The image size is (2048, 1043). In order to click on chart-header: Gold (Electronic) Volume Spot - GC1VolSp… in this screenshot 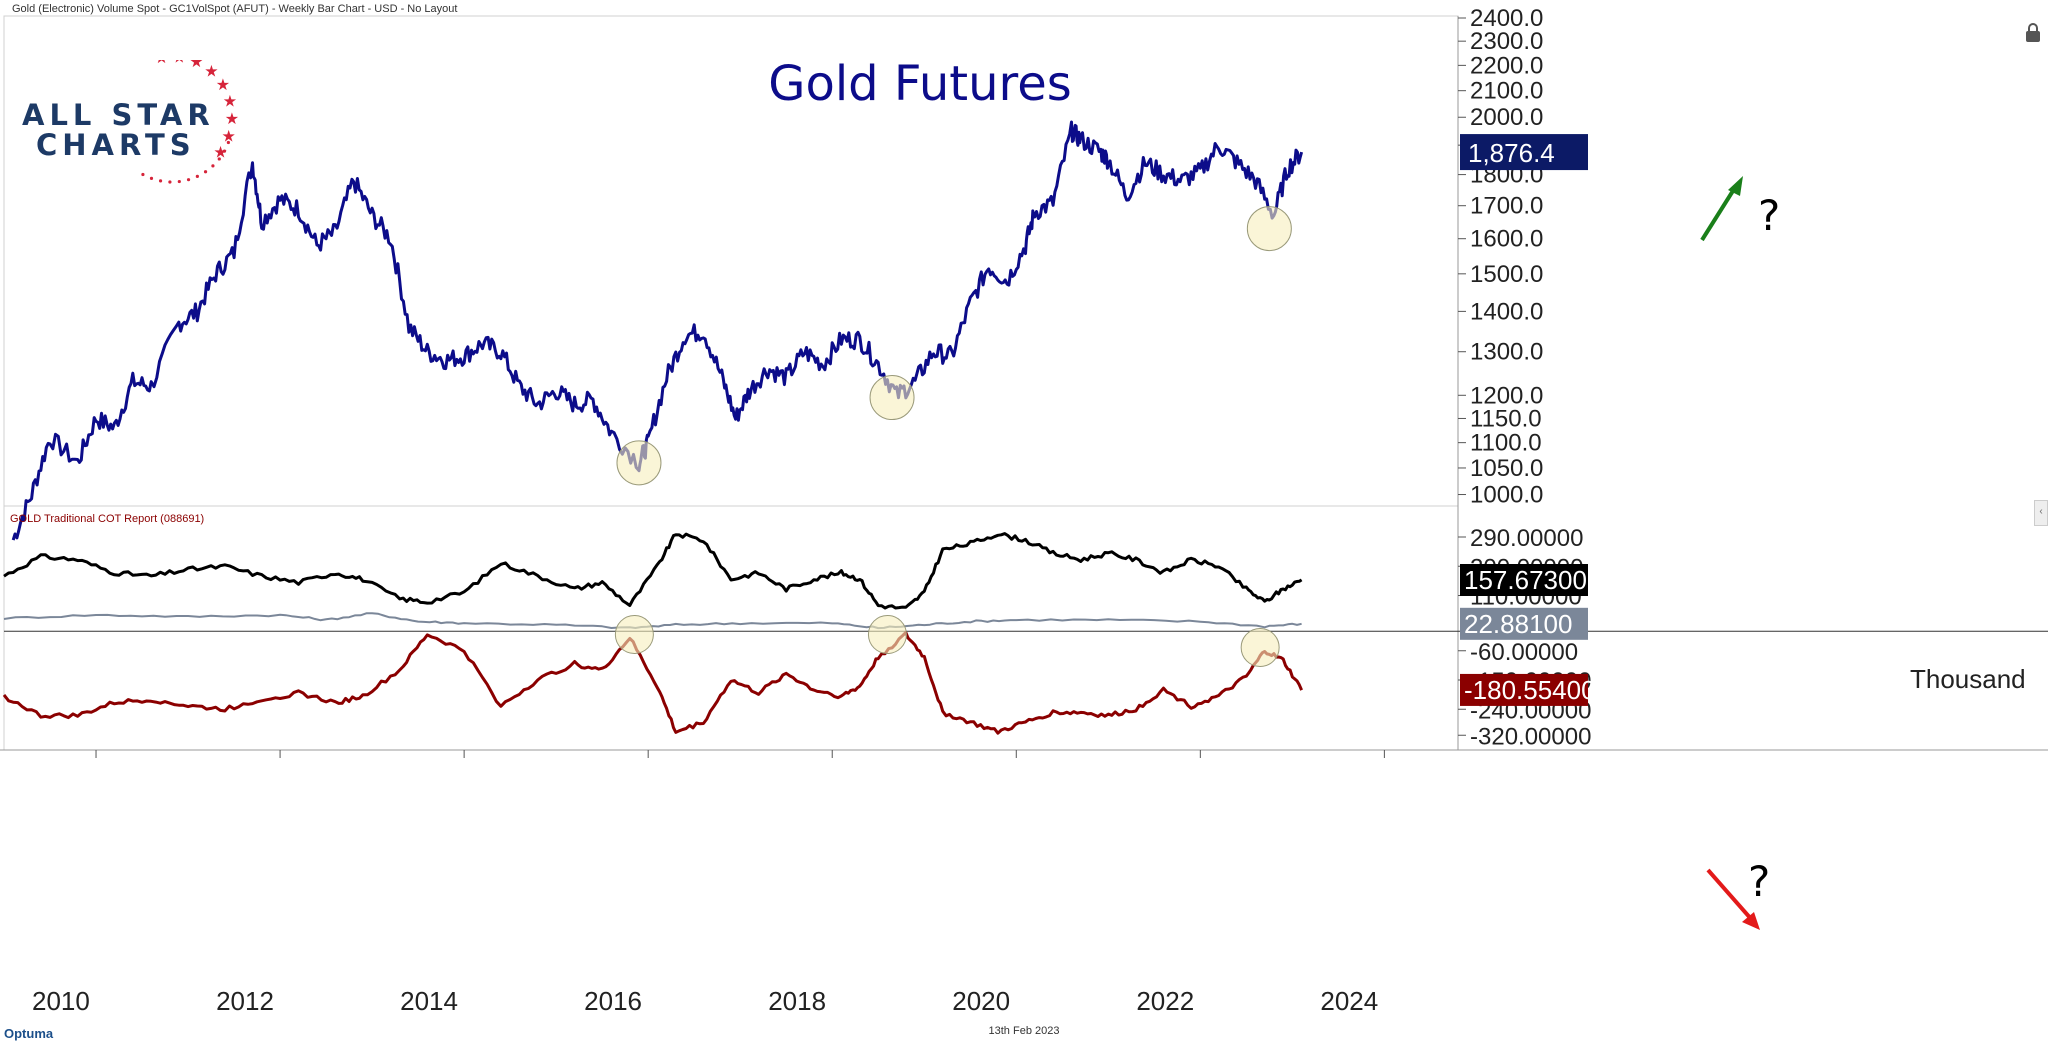, I will do `click(235, 9)`.